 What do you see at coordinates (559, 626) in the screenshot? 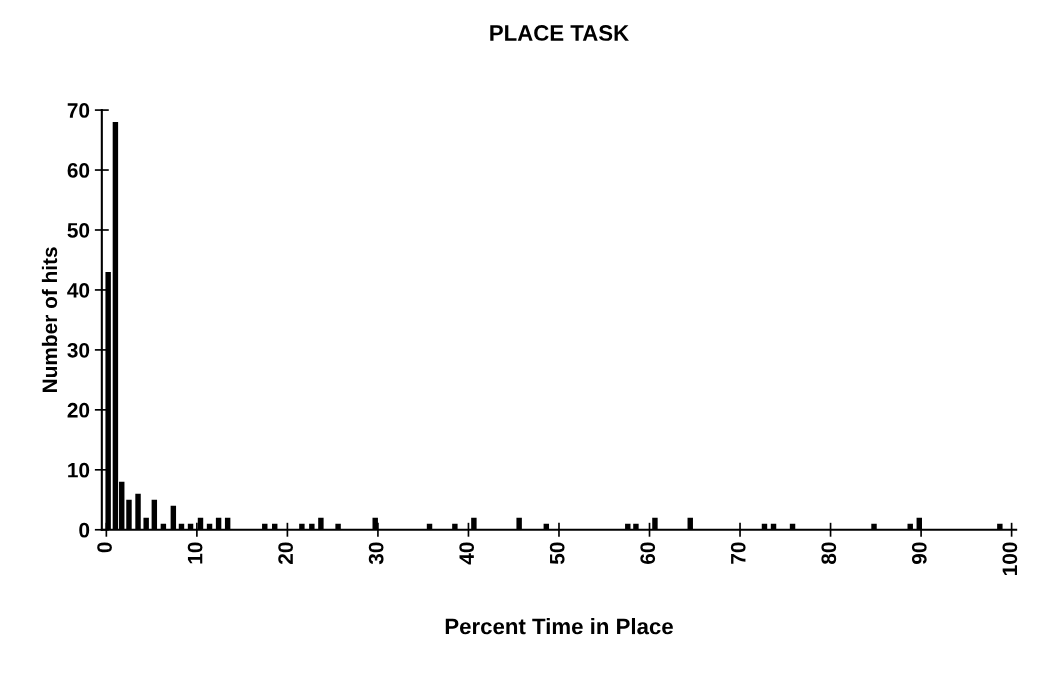
I see `x-axis-title: Percent Time in Place` at bounding box center [559, 626].